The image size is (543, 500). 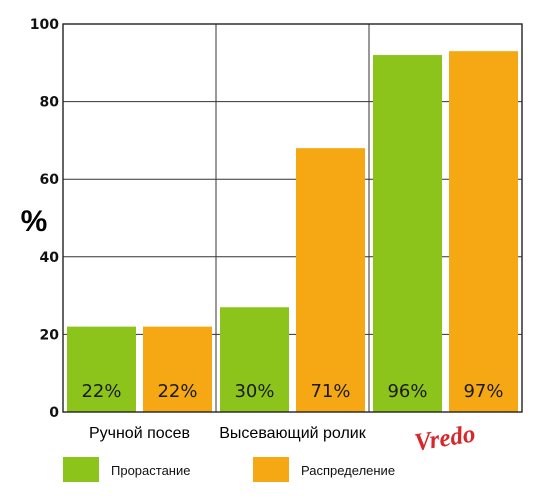 I want to click on y-tick-label: 80, so click(x=50, y=103).